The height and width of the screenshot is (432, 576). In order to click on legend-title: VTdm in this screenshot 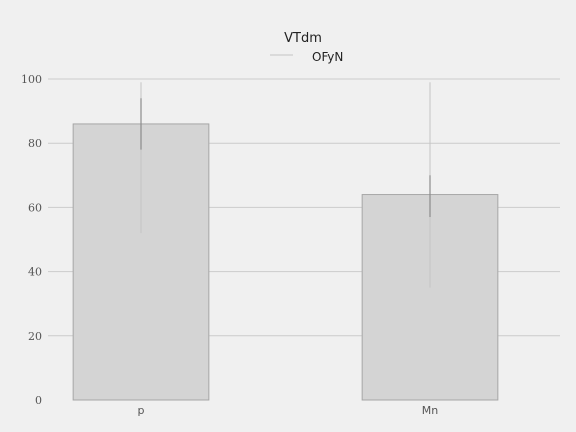, I will do `click(303, 38)`.